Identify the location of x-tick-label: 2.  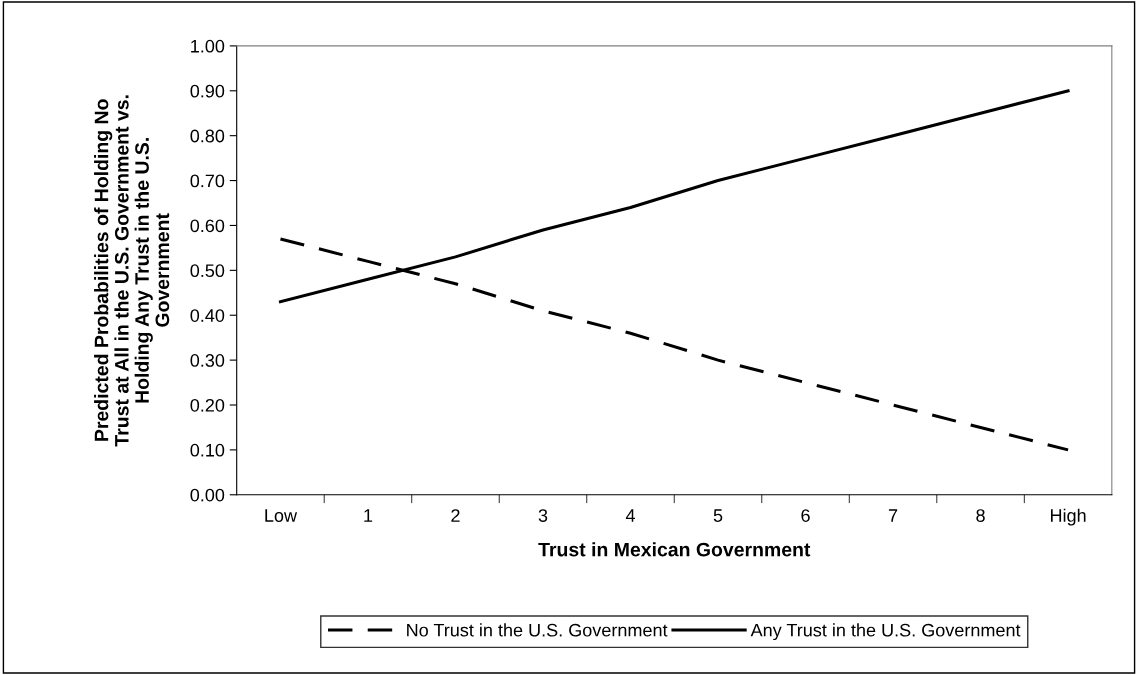
(455, 515).